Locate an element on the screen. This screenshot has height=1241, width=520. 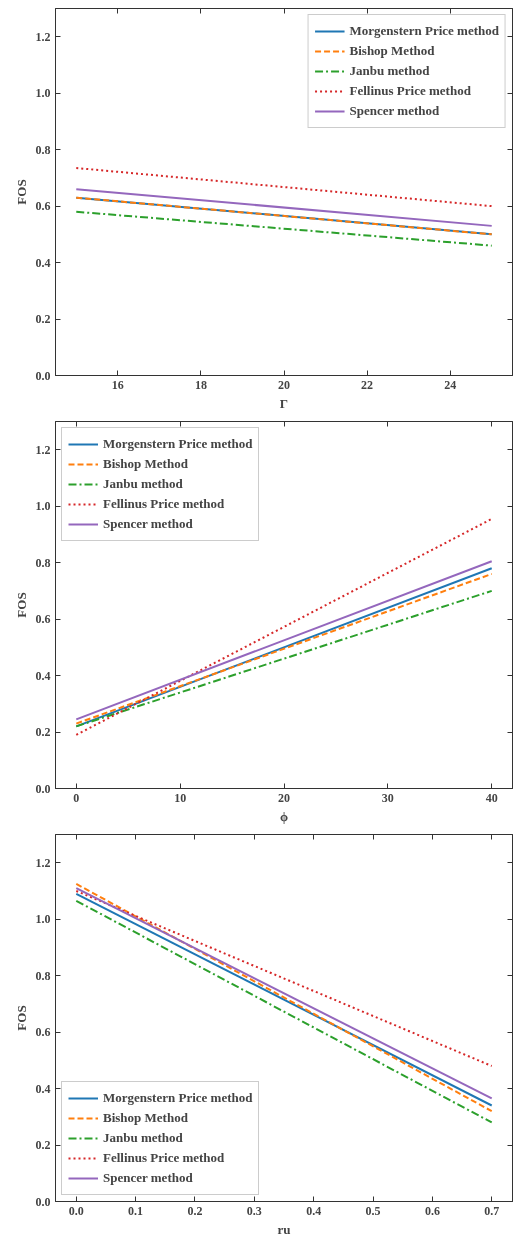
x-axis-title: ru is located at coordinates (284, 1229).